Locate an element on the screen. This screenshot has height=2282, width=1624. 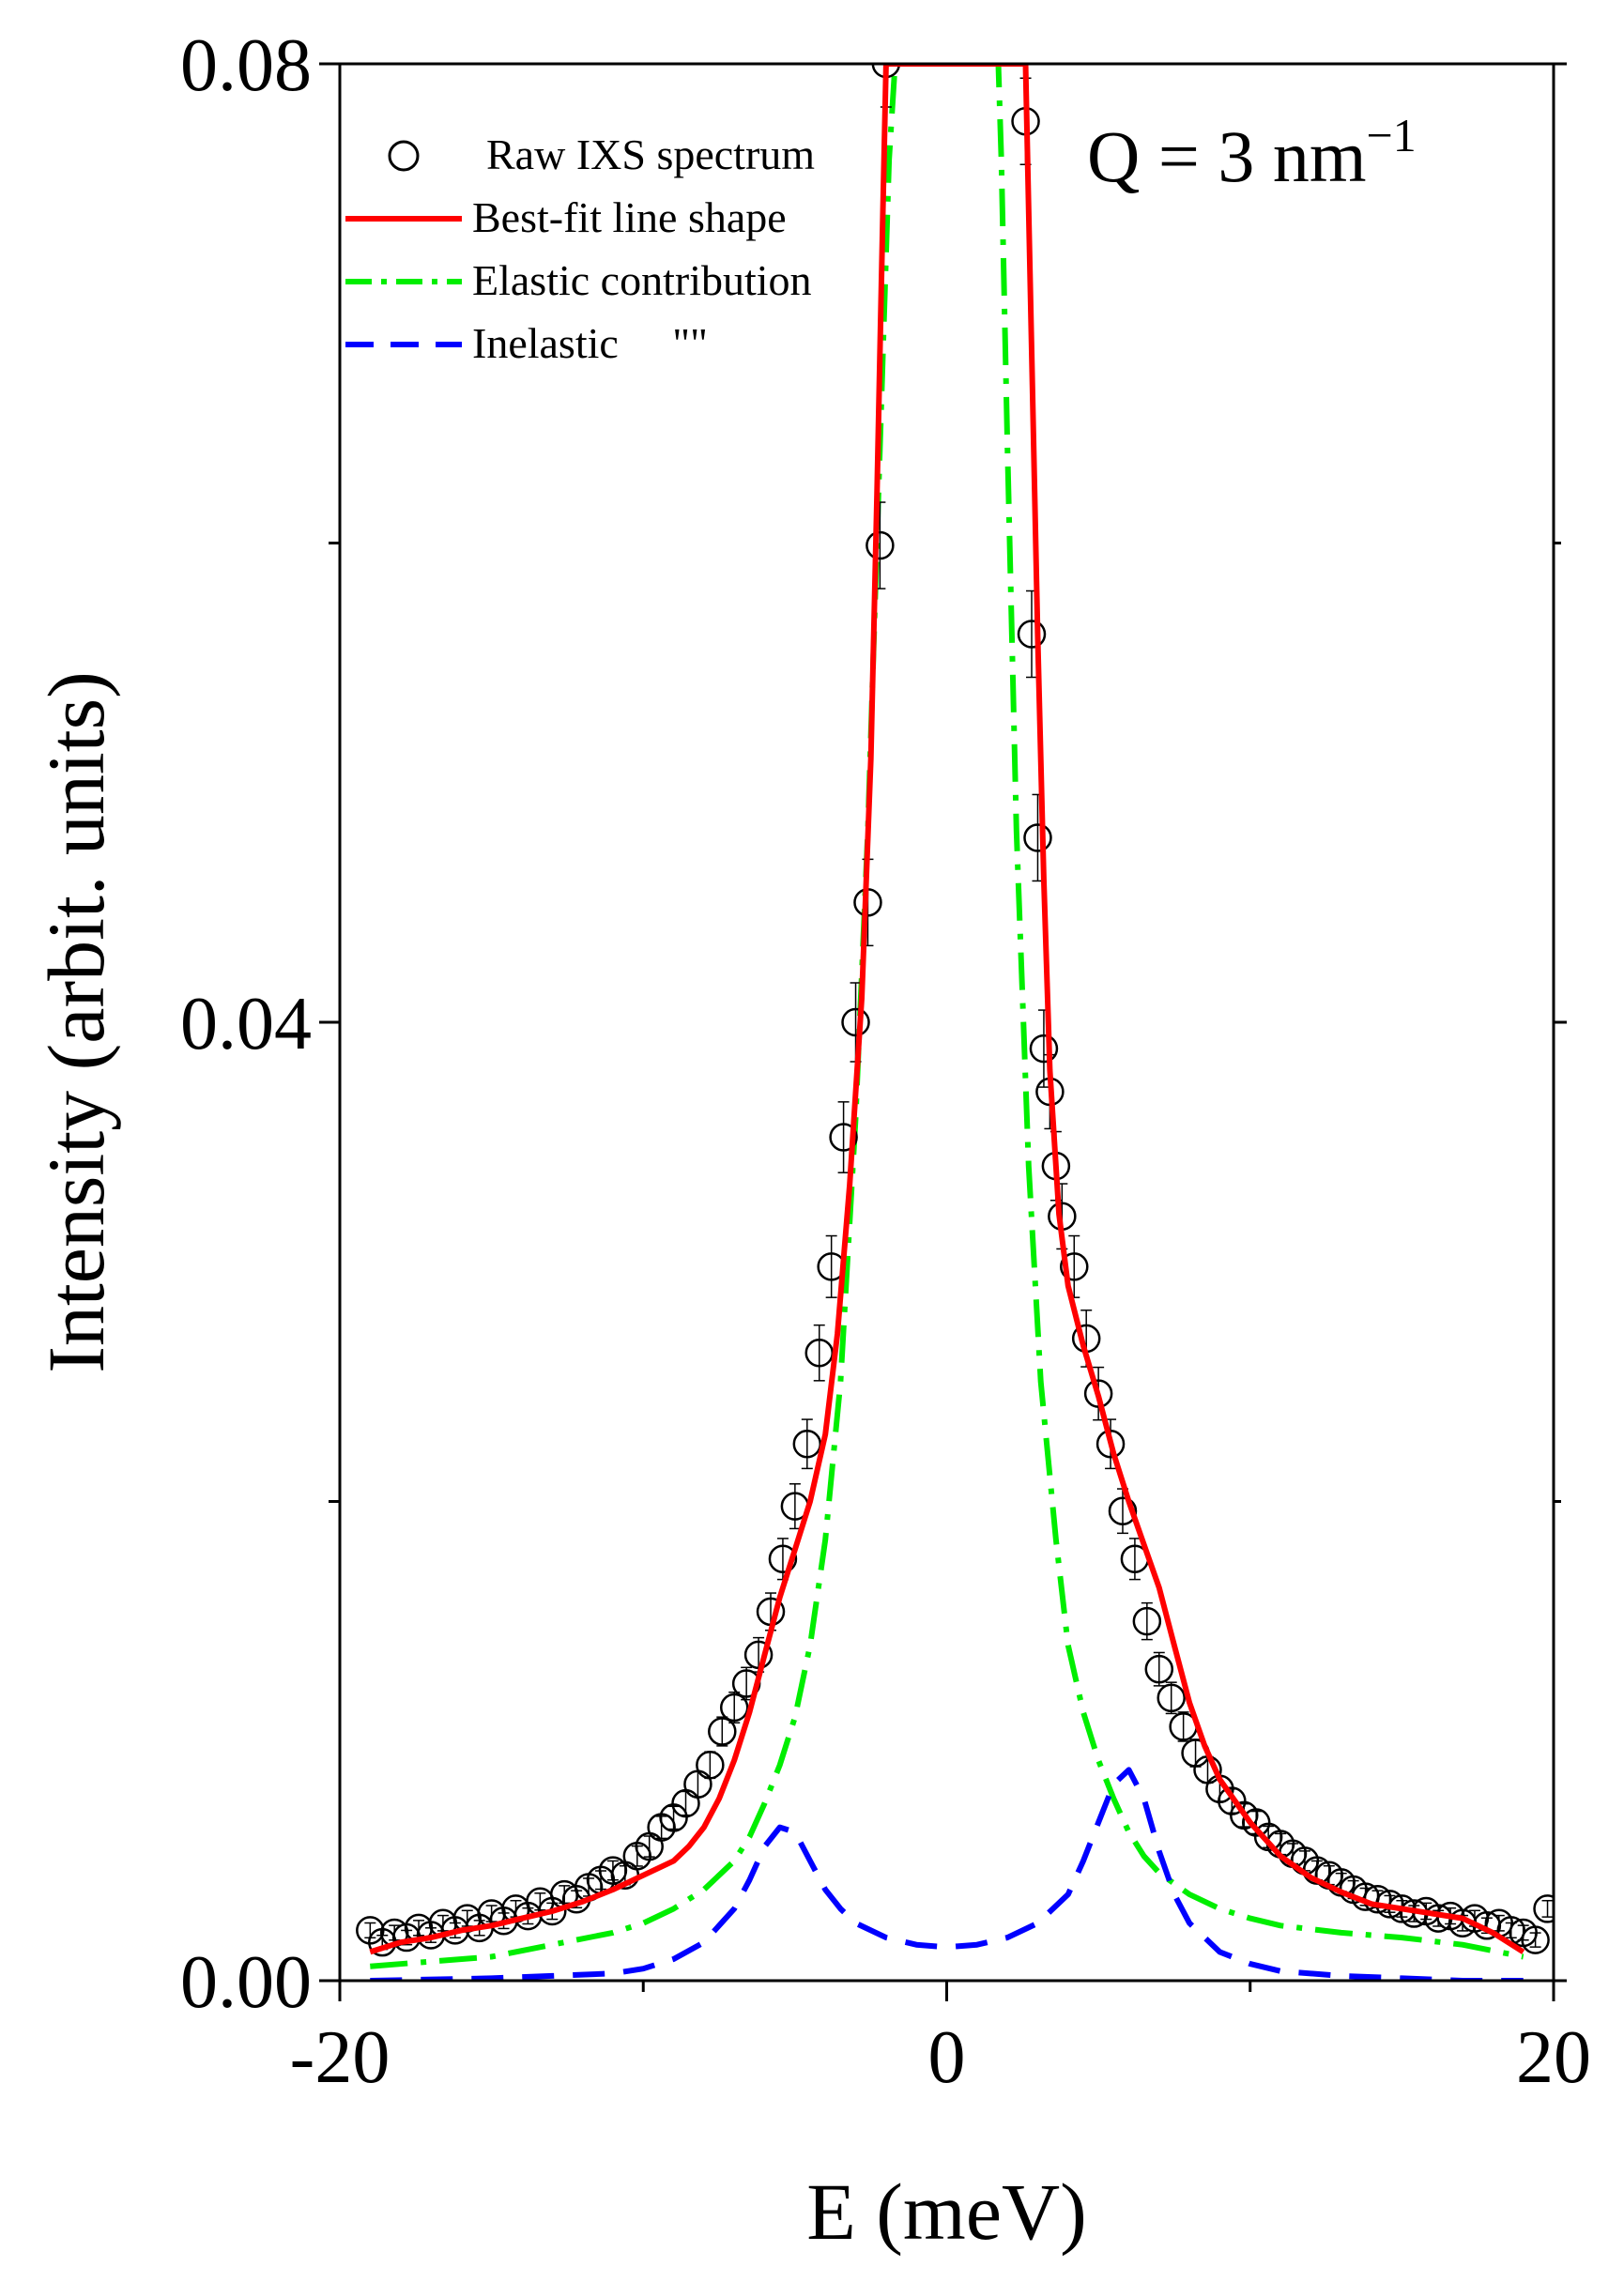
legend-item: Best-fit line shape is located at coordinates (566, 217).